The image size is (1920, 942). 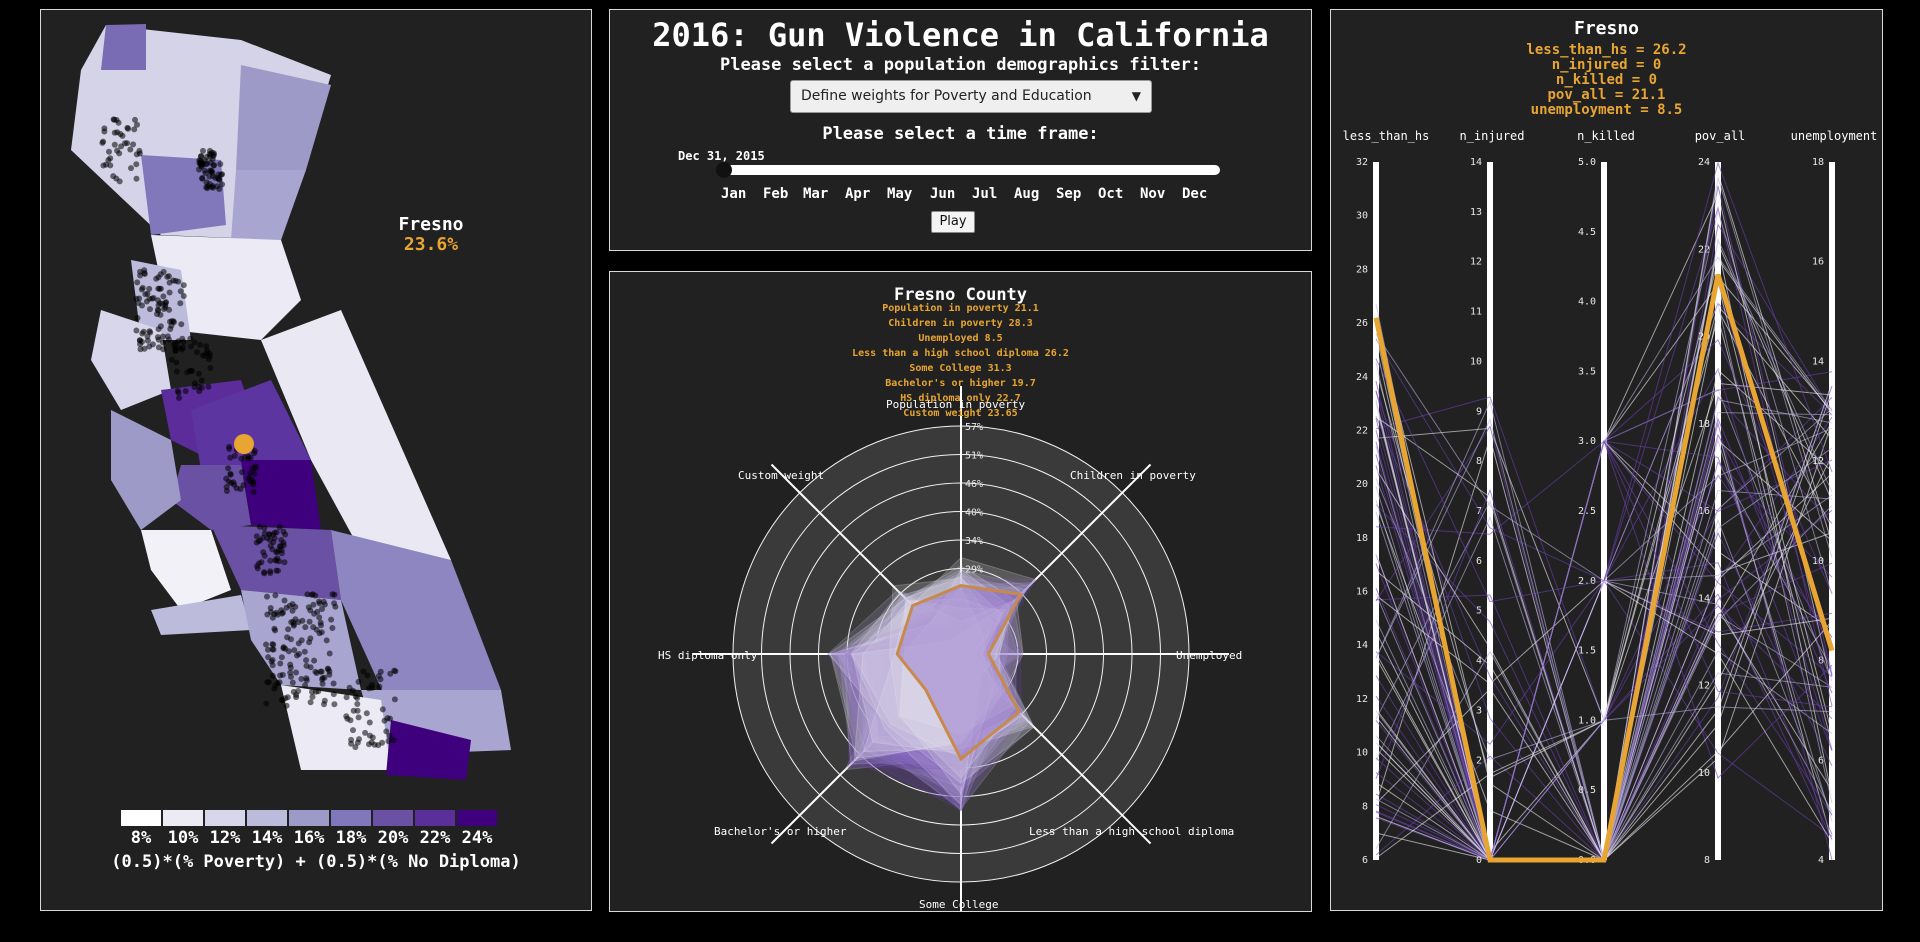 I want to click on radar-axis-label: Custom weight, so click(x=781, y=475).